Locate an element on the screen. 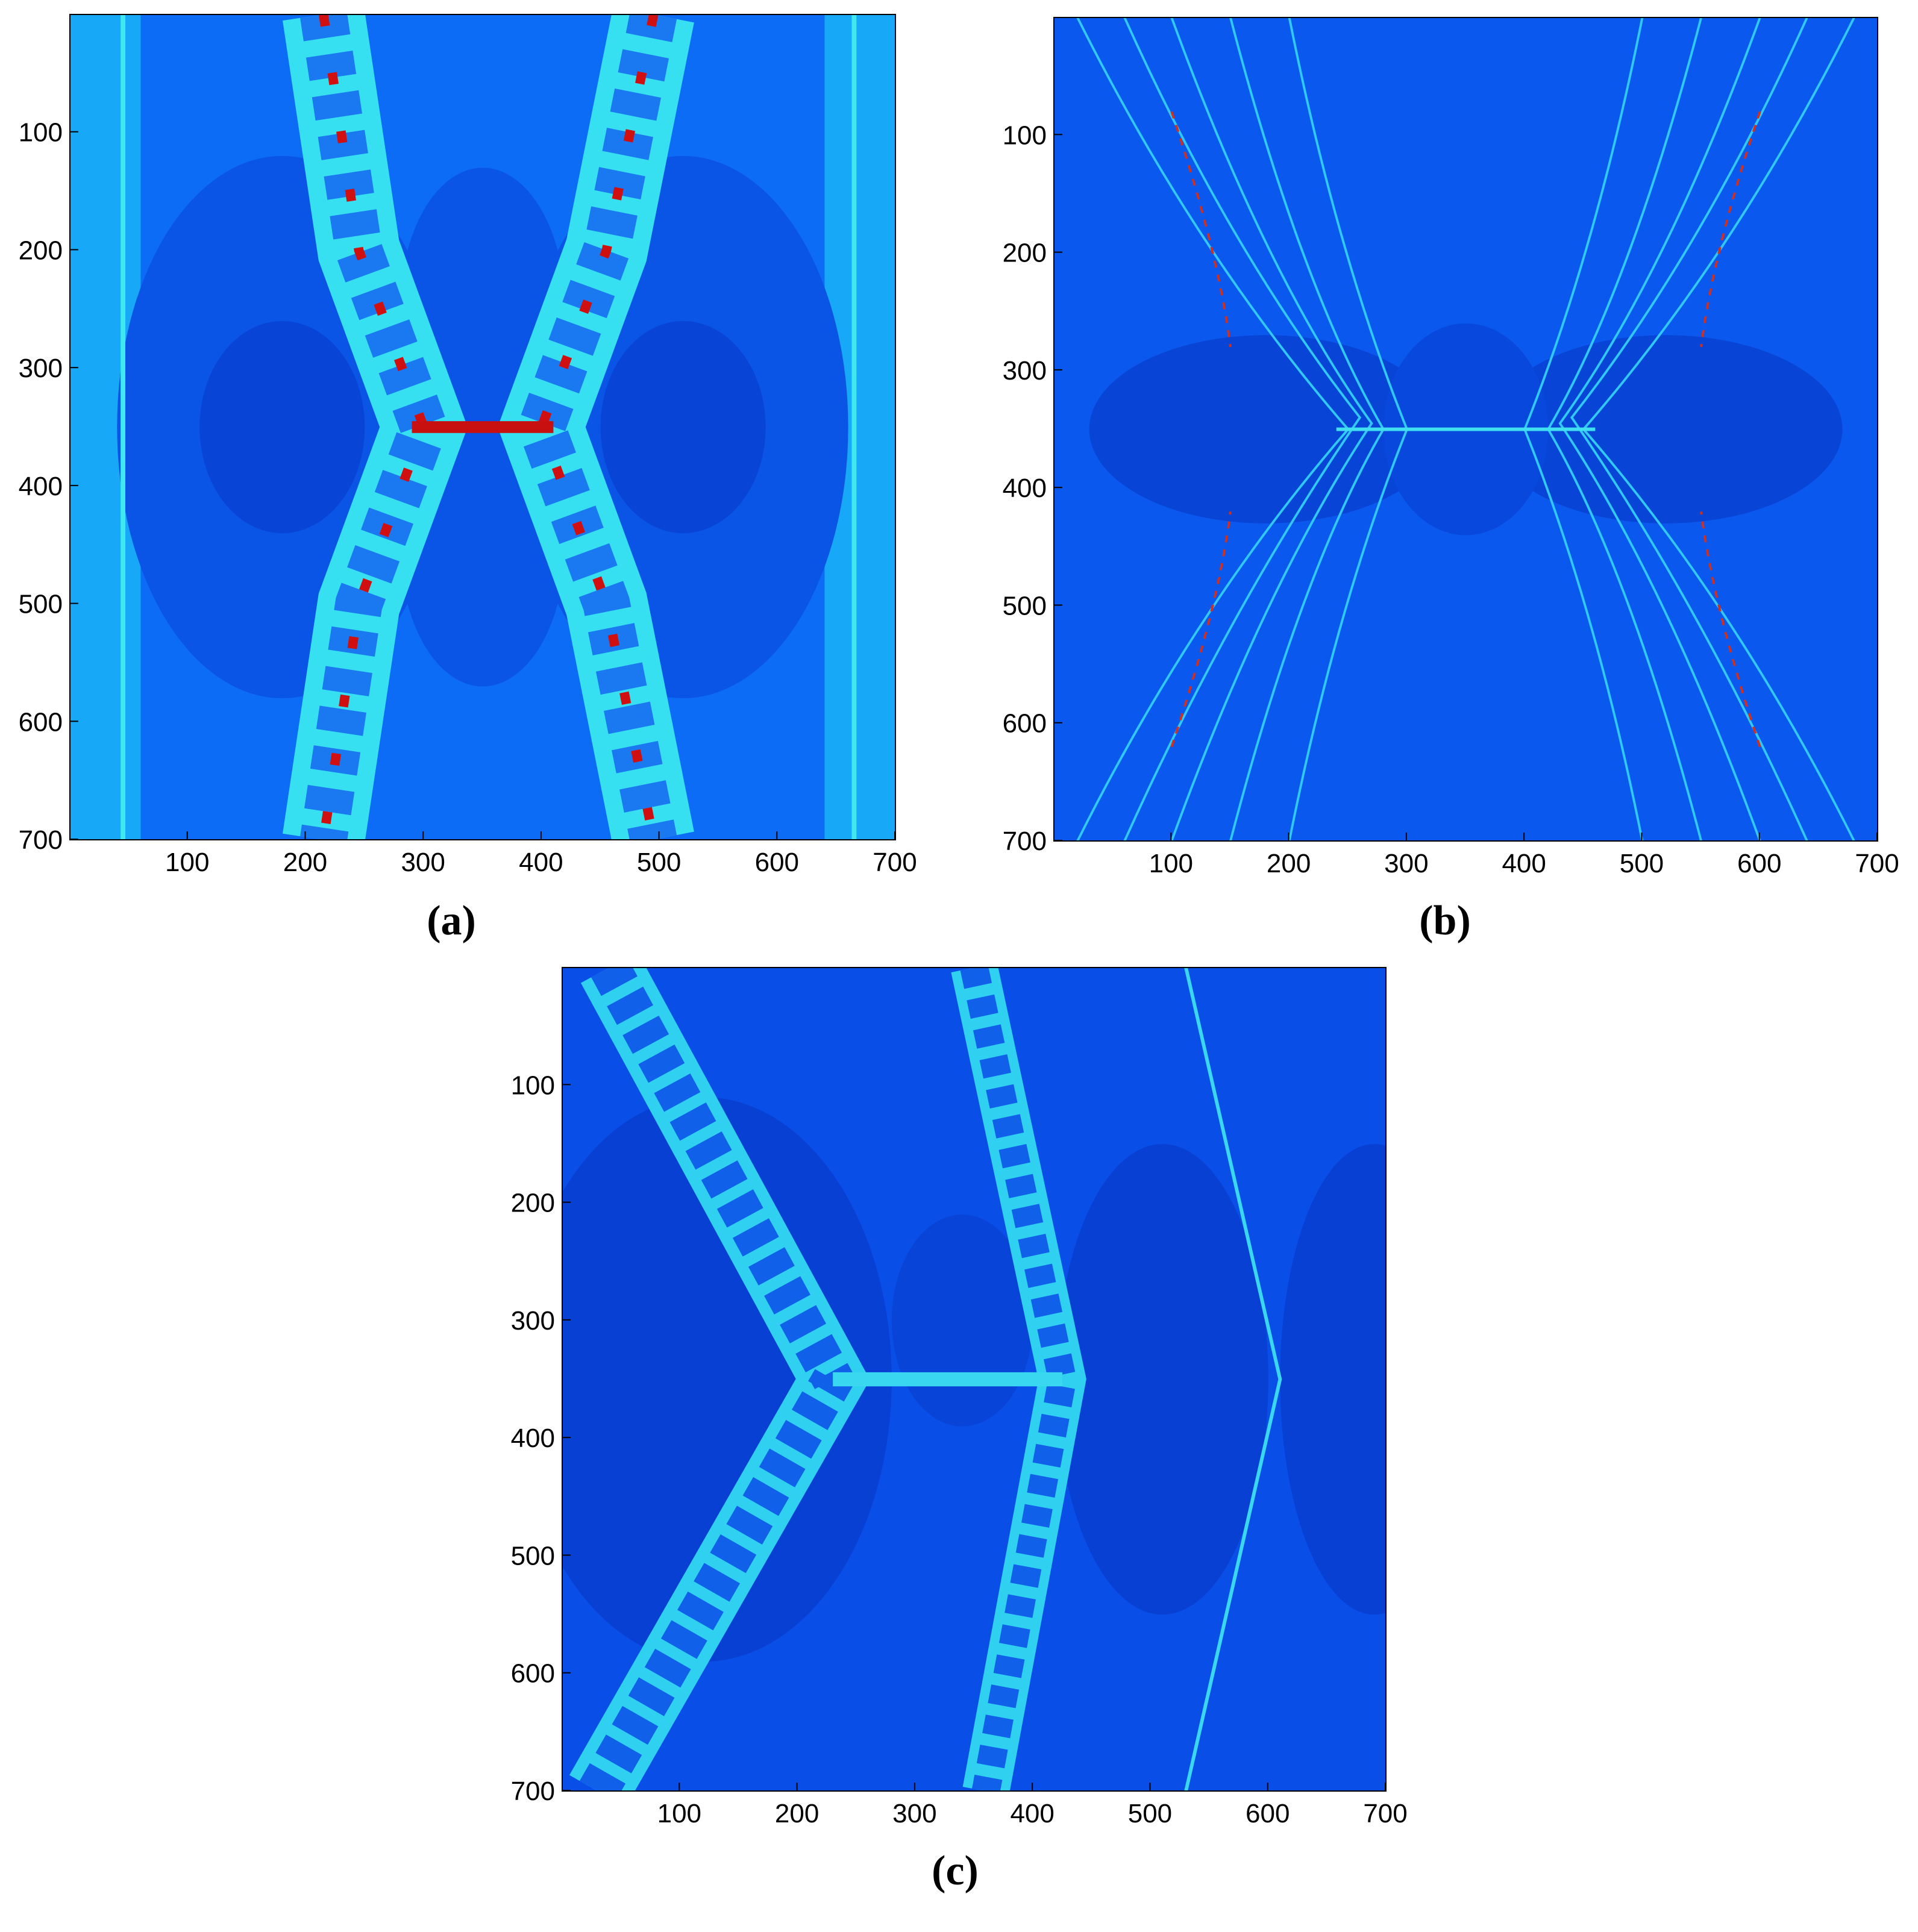 The width and height of the screenshot is (1918, 1932). panel-caption: (a) is located at coordinates (451, 921).